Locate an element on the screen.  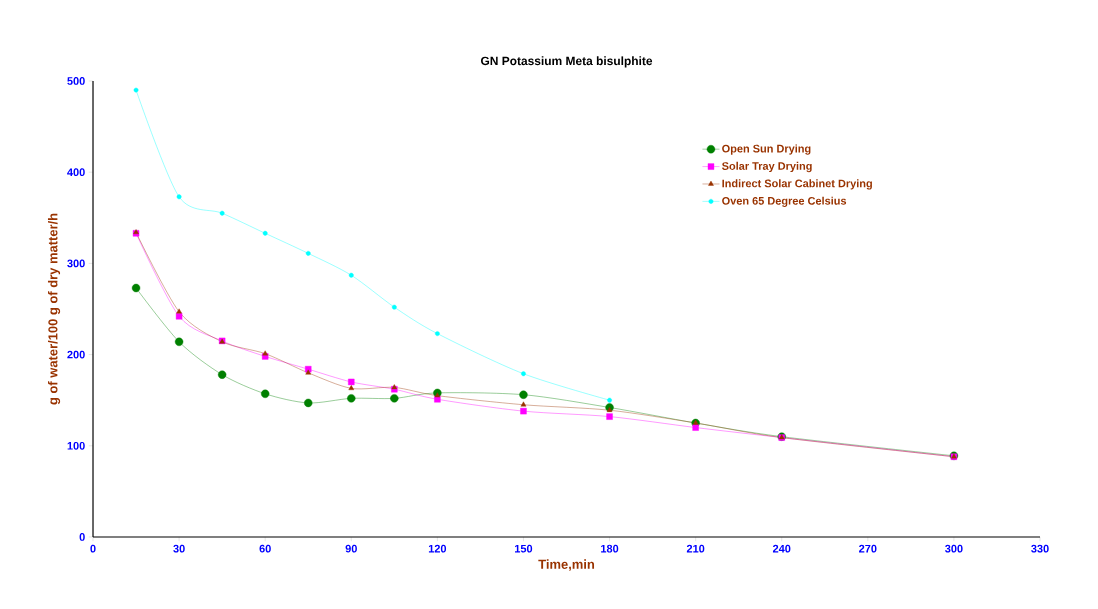
legend-label: Indirect Solar Cabinet Drying is located at coordinates (797, 184).